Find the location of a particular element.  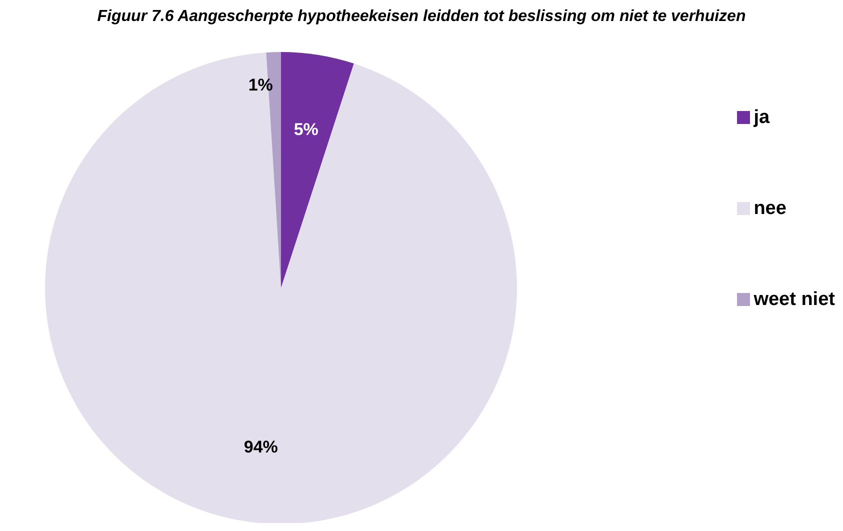

chart-title: Figuur 7.6 Aangescherpte hypotheekeisen leidden tot beslissing om niet te verhuizen is located at coordinates (421, 17).